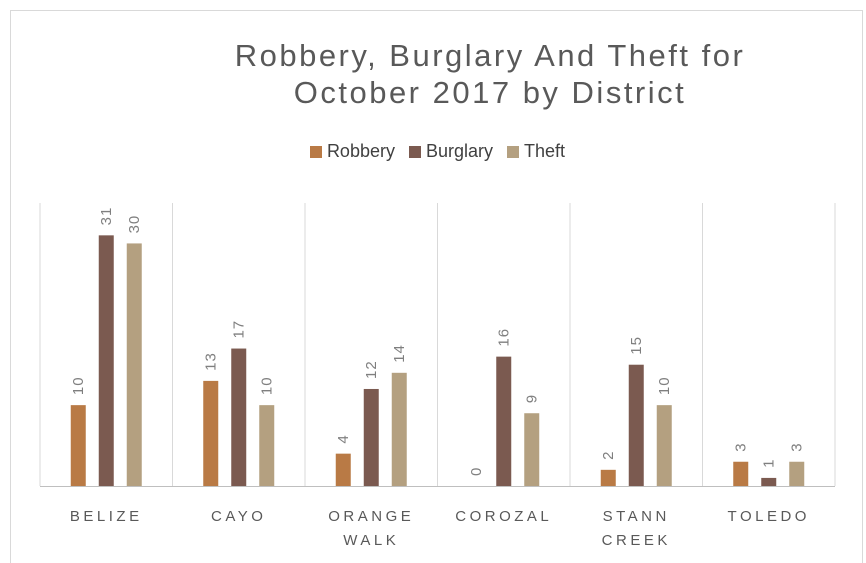 The width and height of the screenshot is (866, 563). I want to click on legend: Robbery Burglary Theft, so click(437, 151).